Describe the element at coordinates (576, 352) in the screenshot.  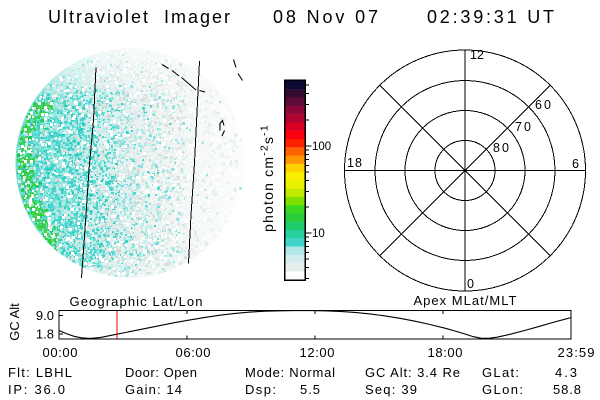
I see `svg-text: 23:59` at that location.